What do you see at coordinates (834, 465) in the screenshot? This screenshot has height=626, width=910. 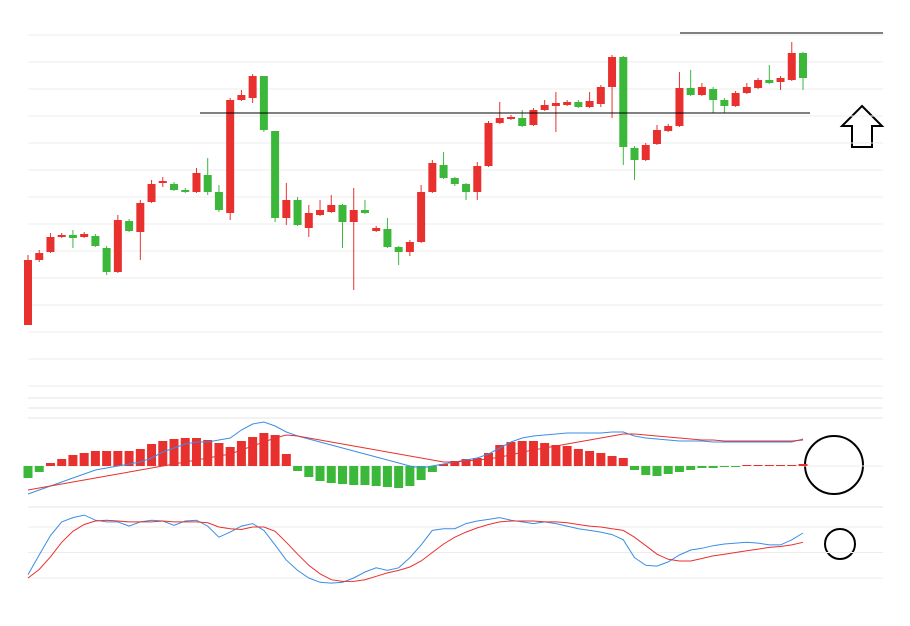 I see `circle-marker` at bounding box center [834, 465].